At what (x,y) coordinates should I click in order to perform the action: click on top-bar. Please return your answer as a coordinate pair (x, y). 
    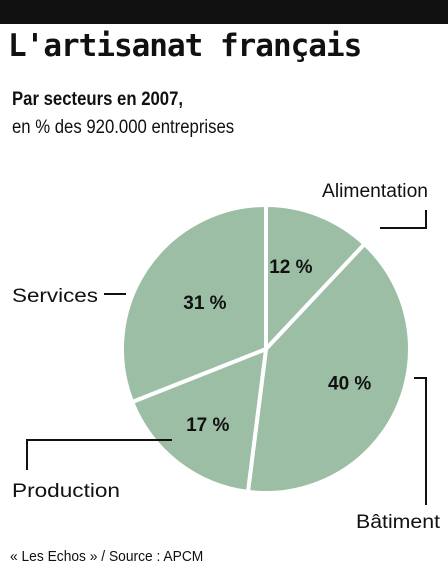
    Looking at the image, I should click on (224, 12).